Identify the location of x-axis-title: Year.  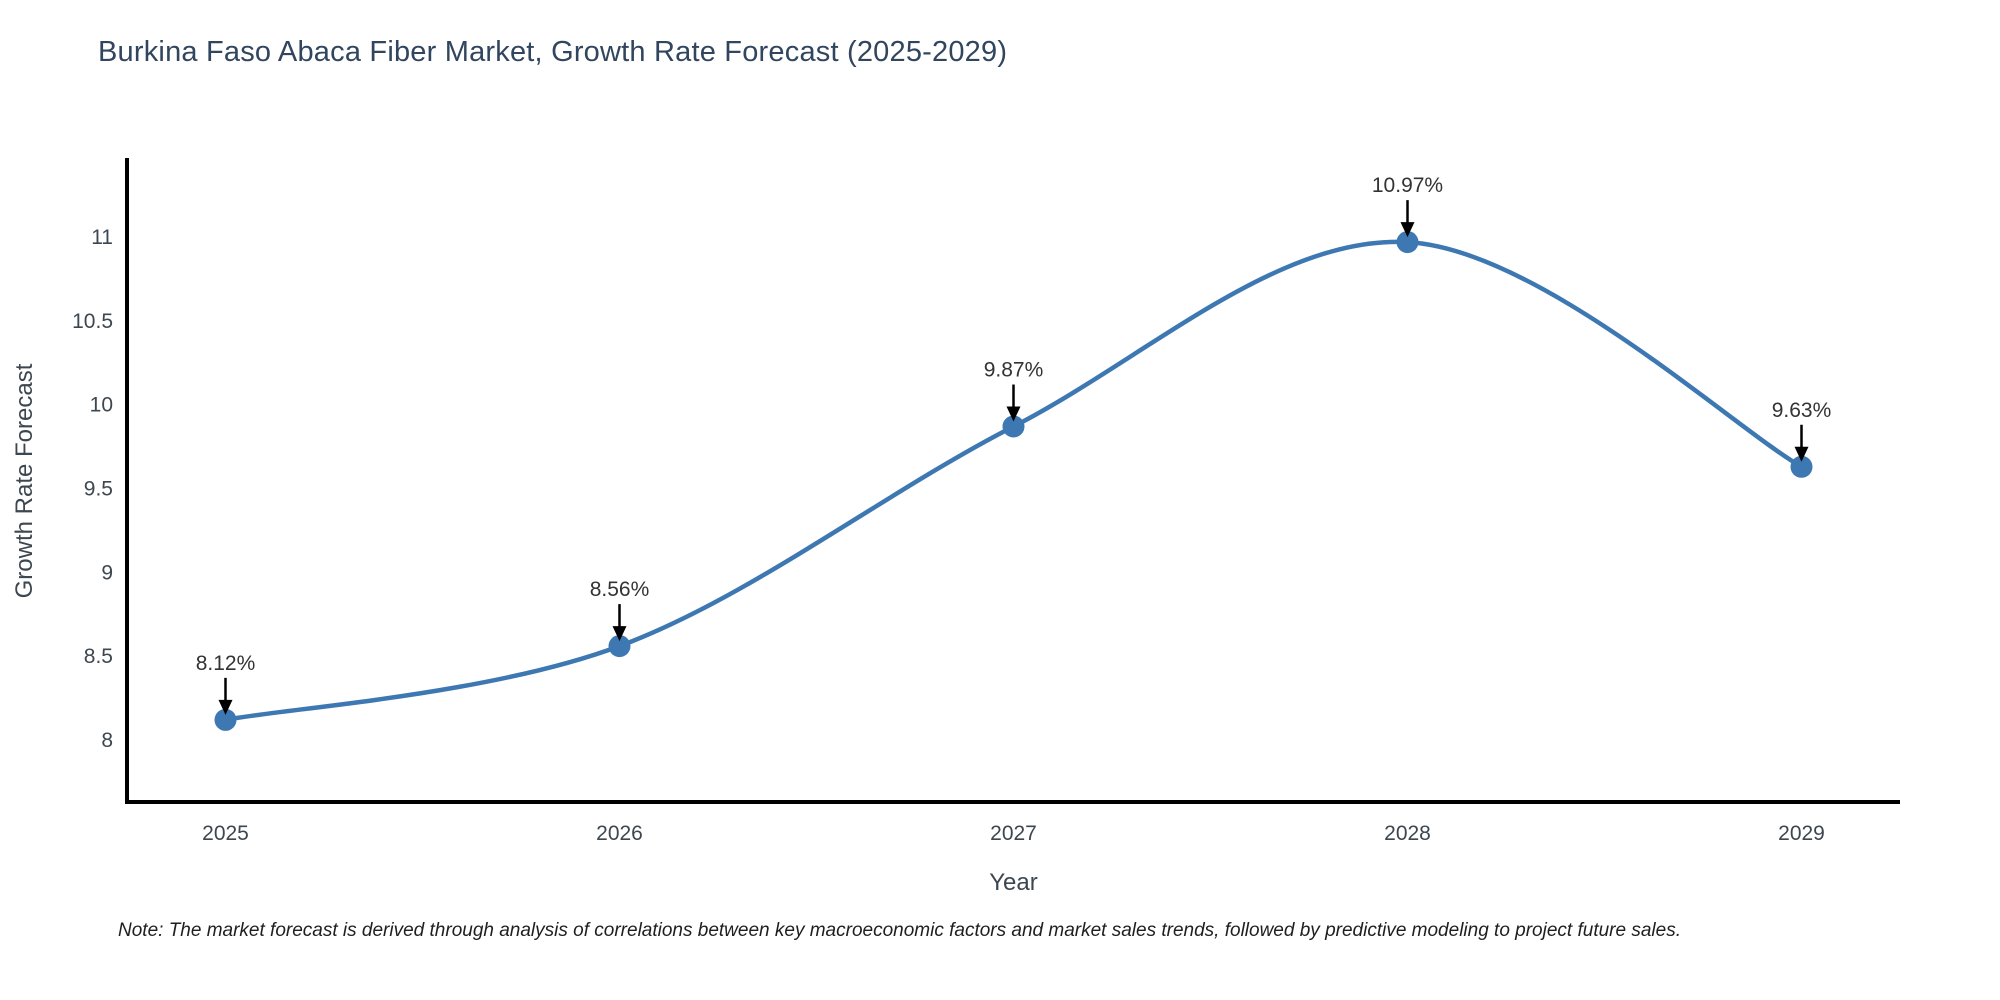
(1013, 882).